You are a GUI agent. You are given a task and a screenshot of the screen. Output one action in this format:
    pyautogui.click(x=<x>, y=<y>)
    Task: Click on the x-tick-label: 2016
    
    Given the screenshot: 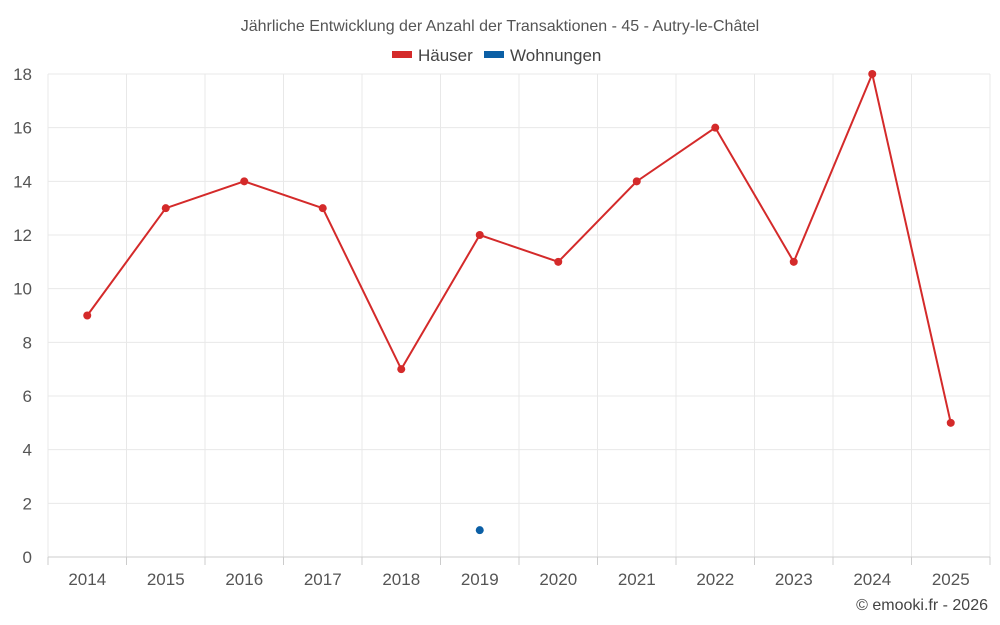 What is the action you would take?
    pyautogui.click(x=244, y=579)
    